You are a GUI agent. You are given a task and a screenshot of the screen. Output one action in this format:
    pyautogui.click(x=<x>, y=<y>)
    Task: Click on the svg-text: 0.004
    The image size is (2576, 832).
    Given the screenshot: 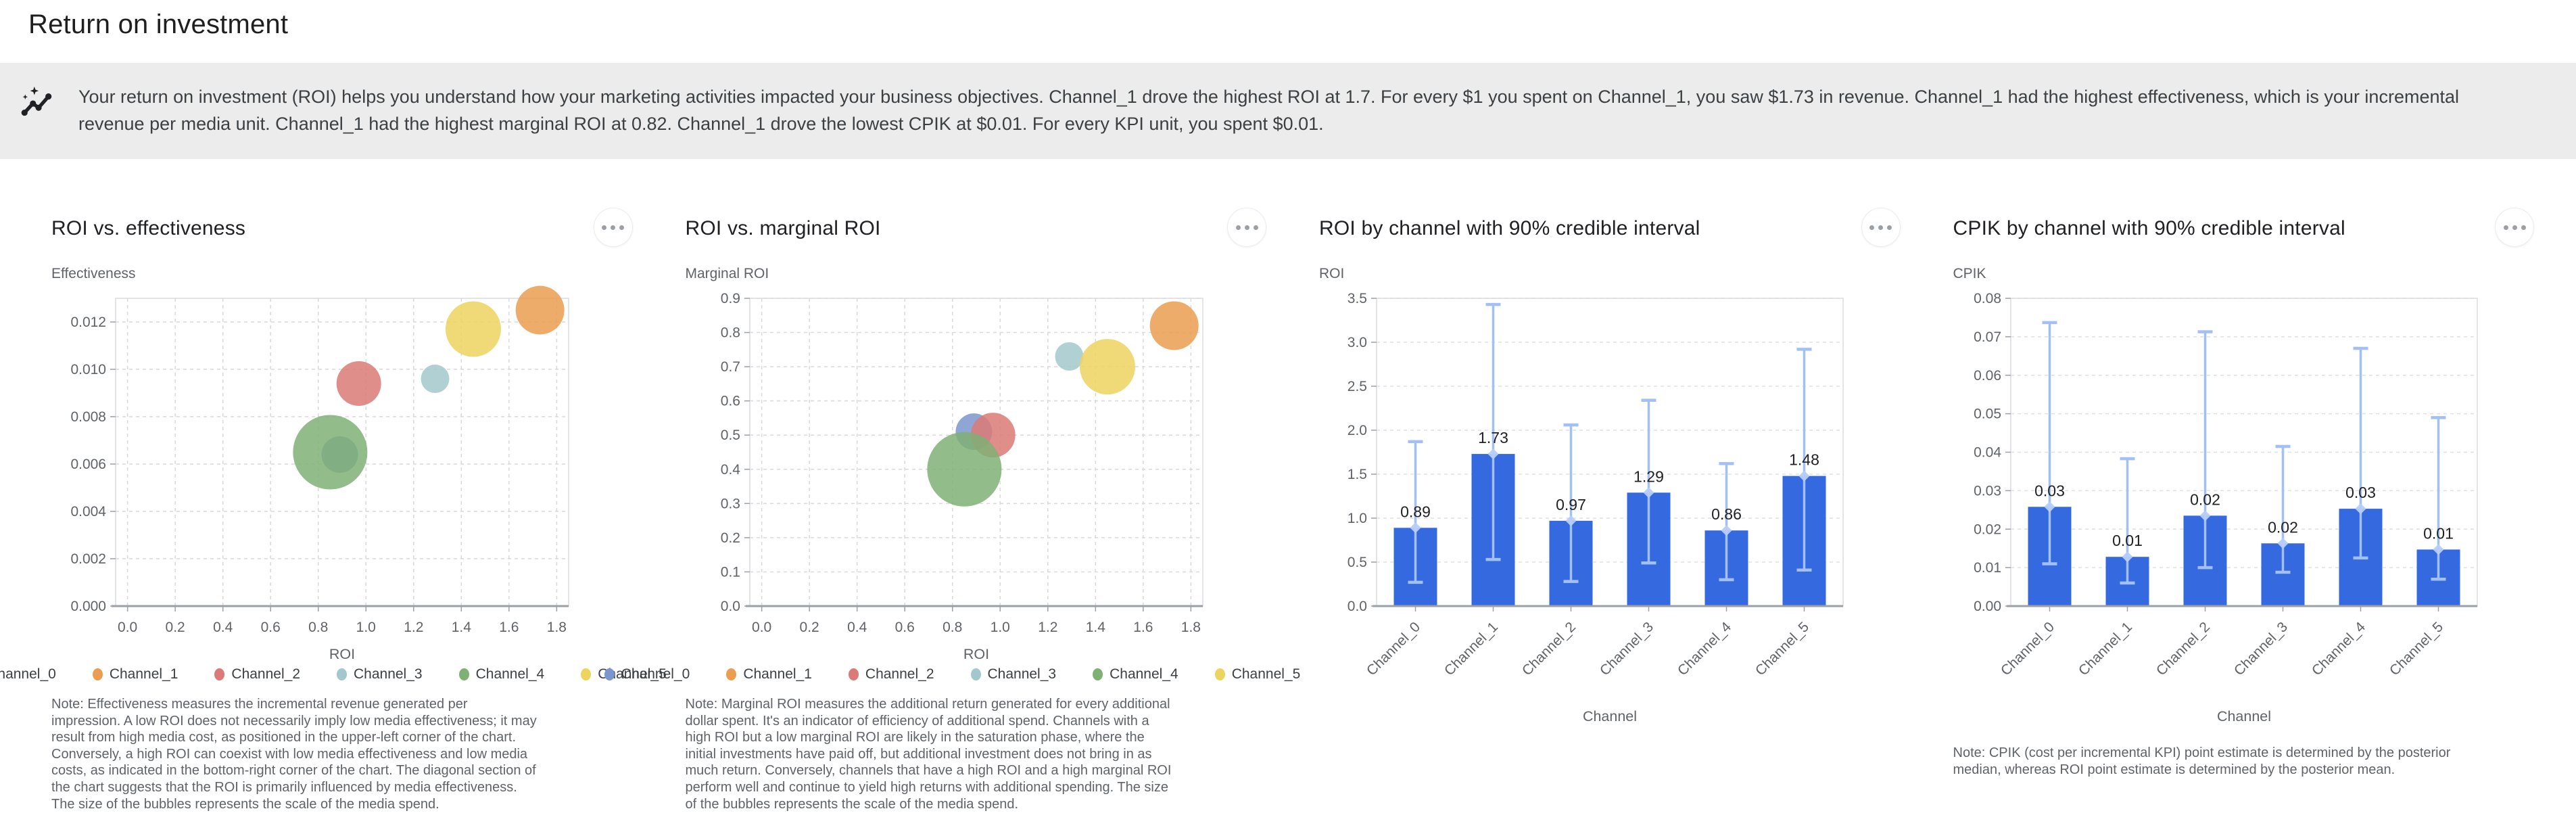 What is the action you would take?
    pyautogui.click(x=88, y=511)
    